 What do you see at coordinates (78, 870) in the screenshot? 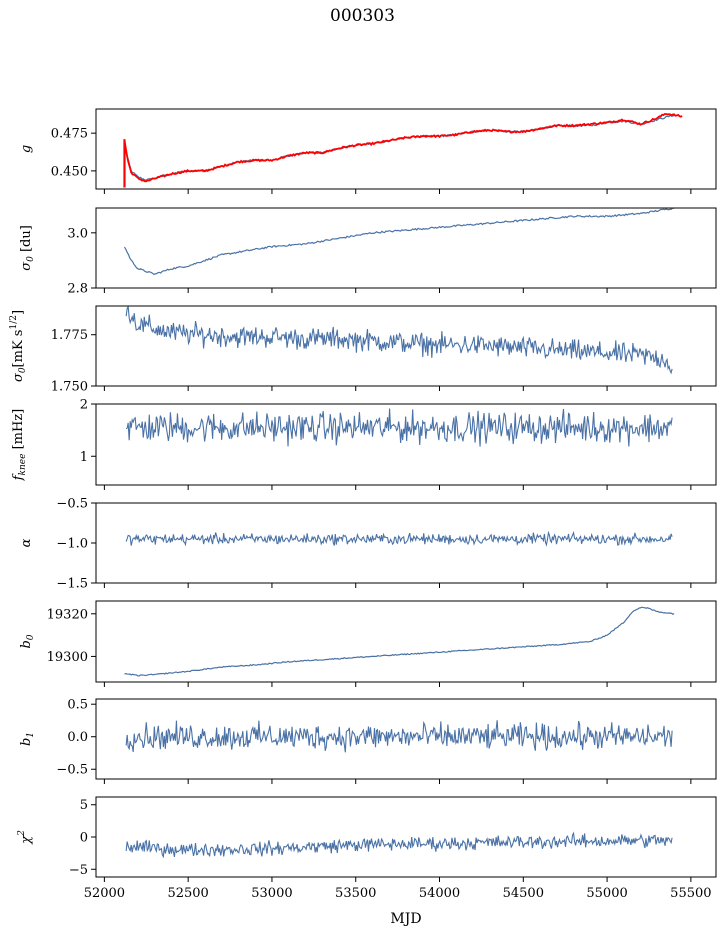
I see `y-tick-label: −5` at bounding box center [78, 870].